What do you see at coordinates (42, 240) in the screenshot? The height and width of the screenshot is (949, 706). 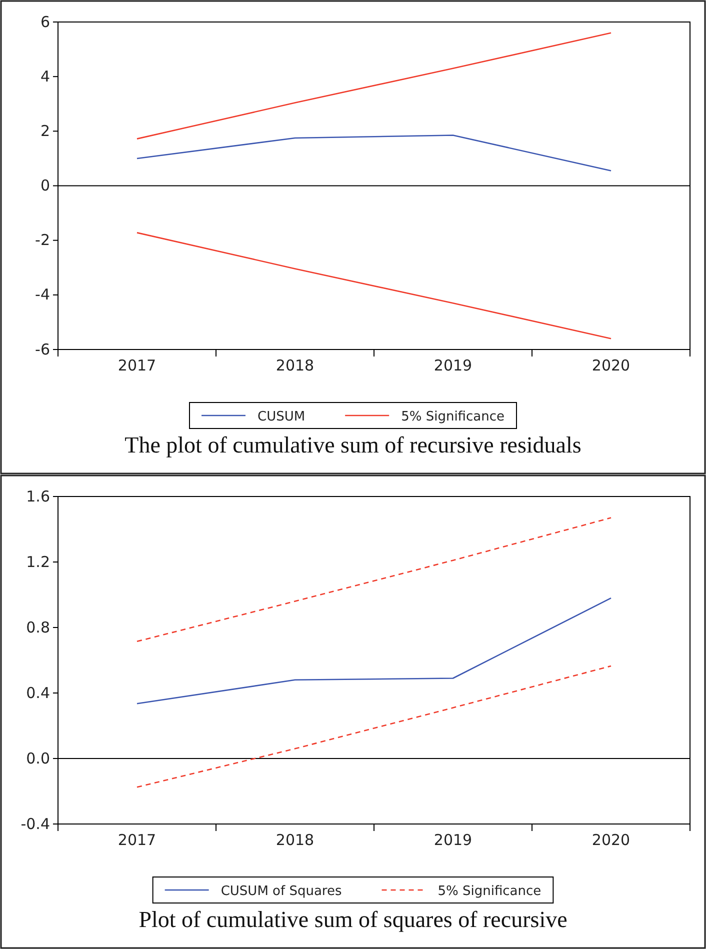 I see `y-tick-label: -2` at bounding box center [42, 240].